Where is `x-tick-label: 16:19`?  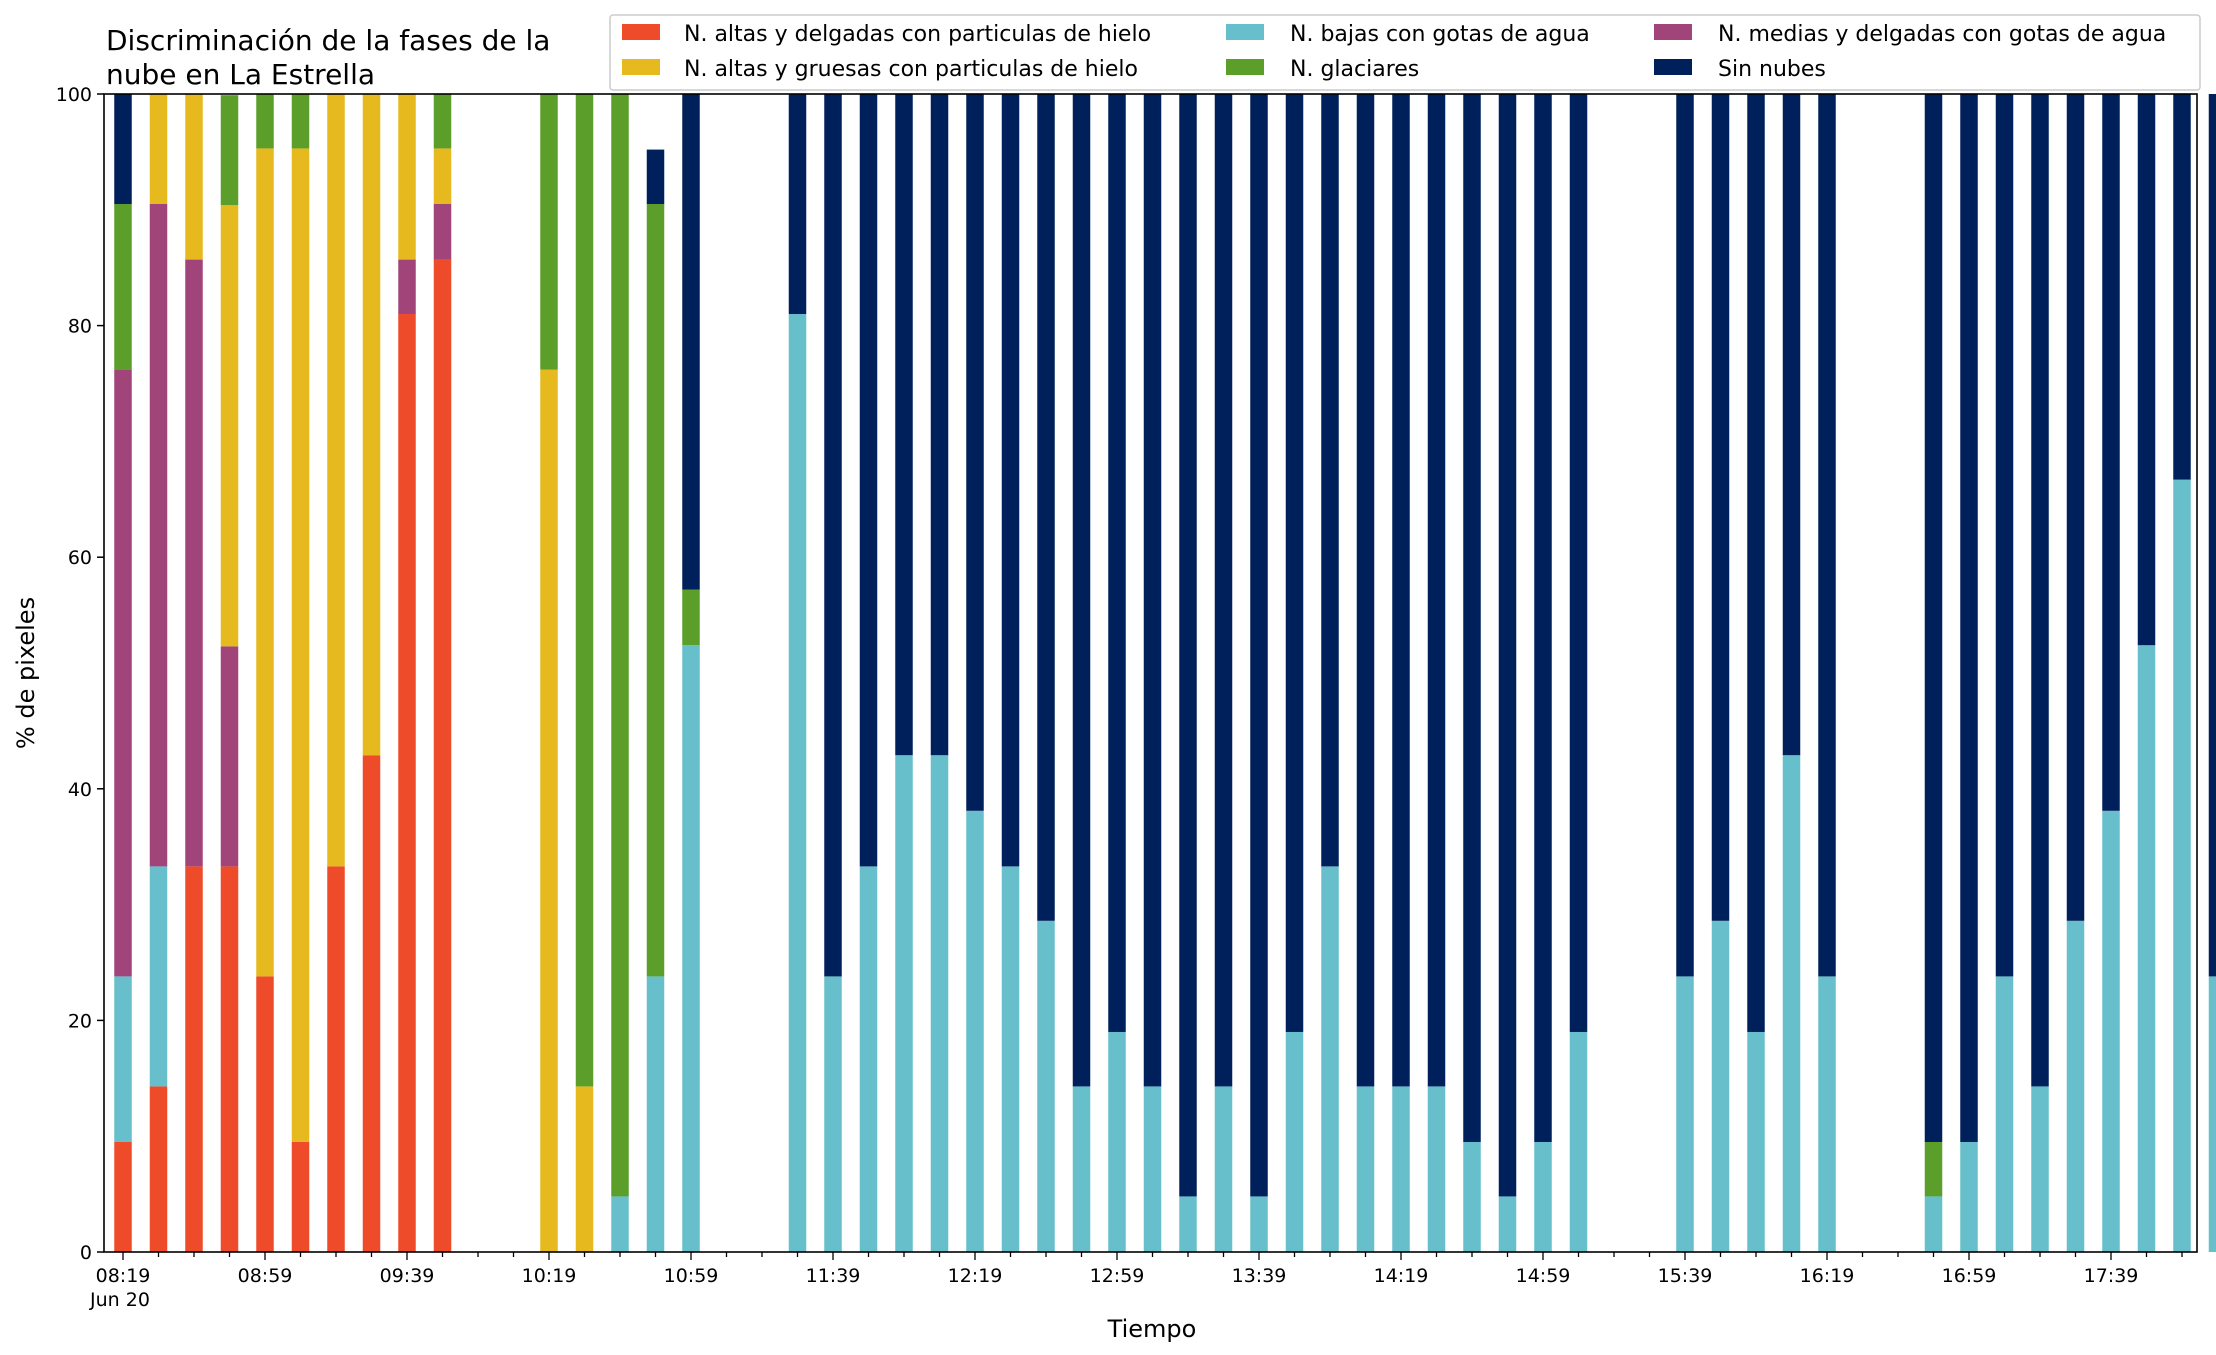 x-tick-label: 16:19 is located at coordinates (1827, 1276).